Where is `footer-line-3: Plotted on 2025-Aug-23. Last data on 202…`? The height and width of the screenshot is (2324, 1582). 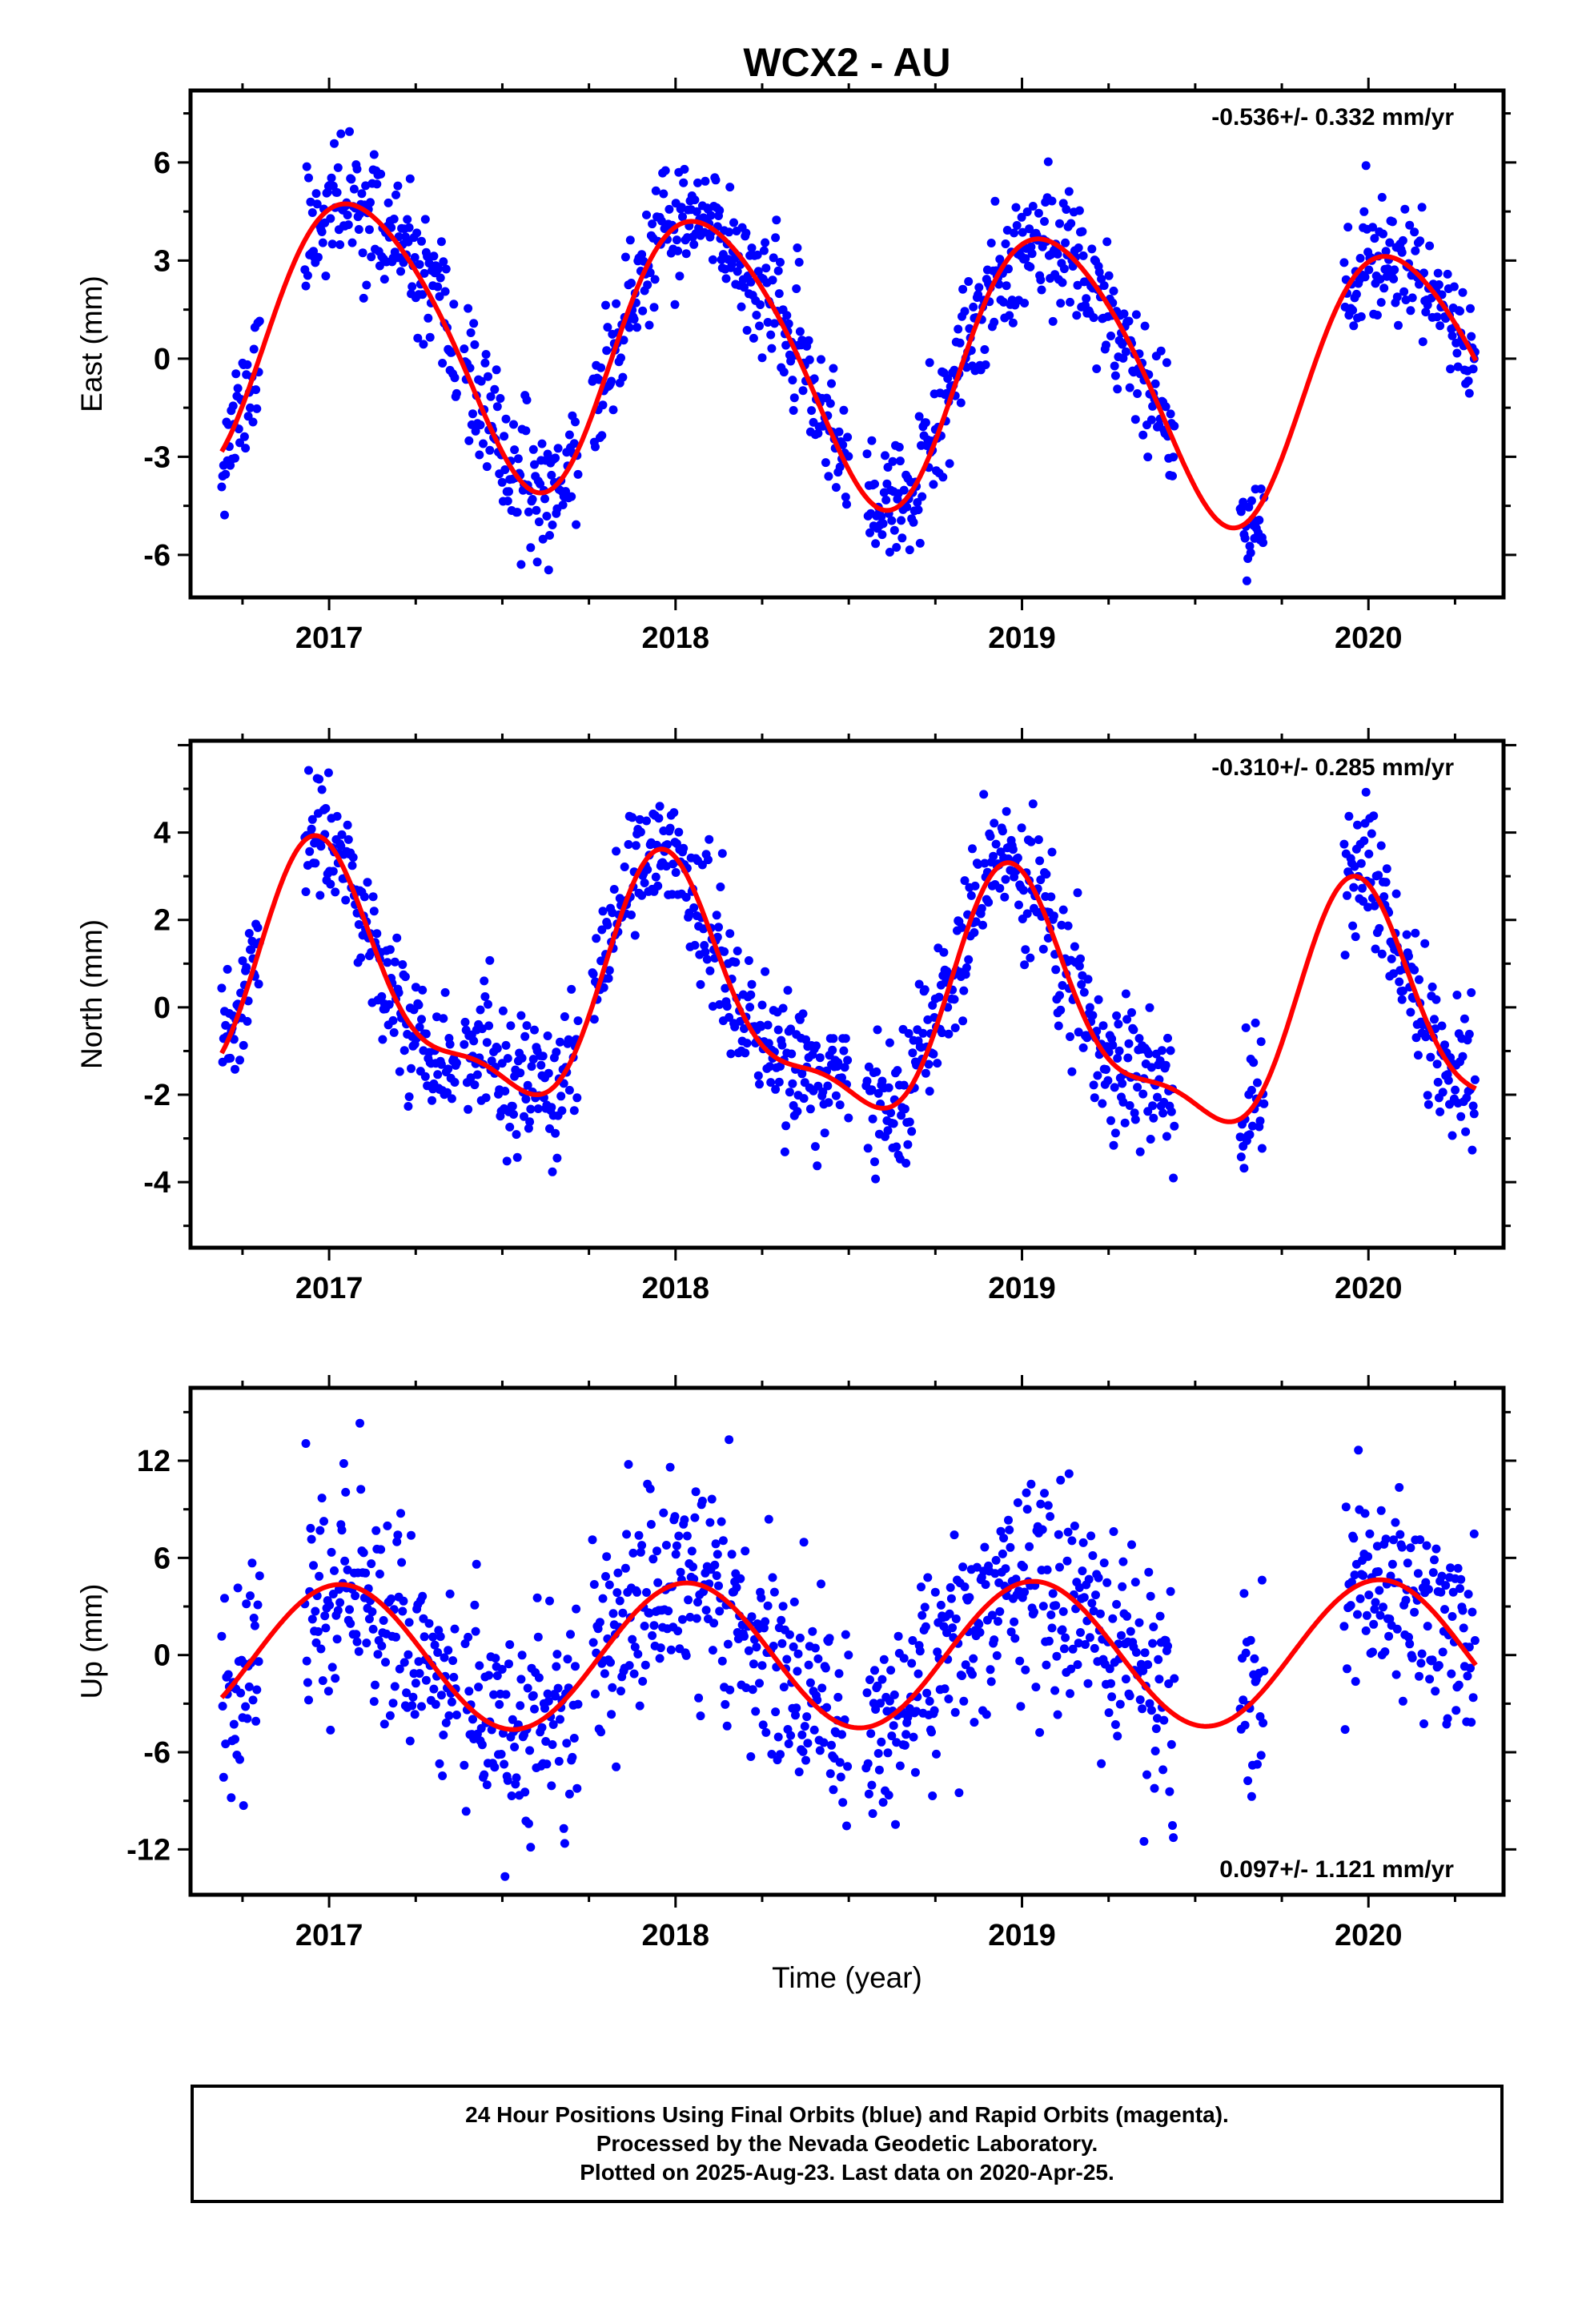 footer-line-3: Plotted on 2025-Aug-23. Last data on 202… is located at coordinates (847, 2172).